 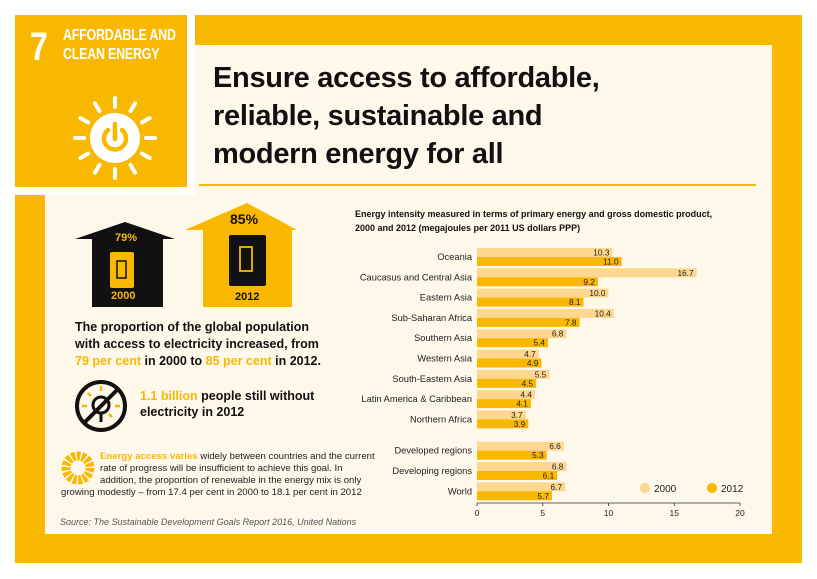 What do you see at coordinates (101, 101) in the screenshot?
I see `goal-tile: 7 AFFORDABLE AND CLEAN ENERGY` at bounding box center [101, 101].